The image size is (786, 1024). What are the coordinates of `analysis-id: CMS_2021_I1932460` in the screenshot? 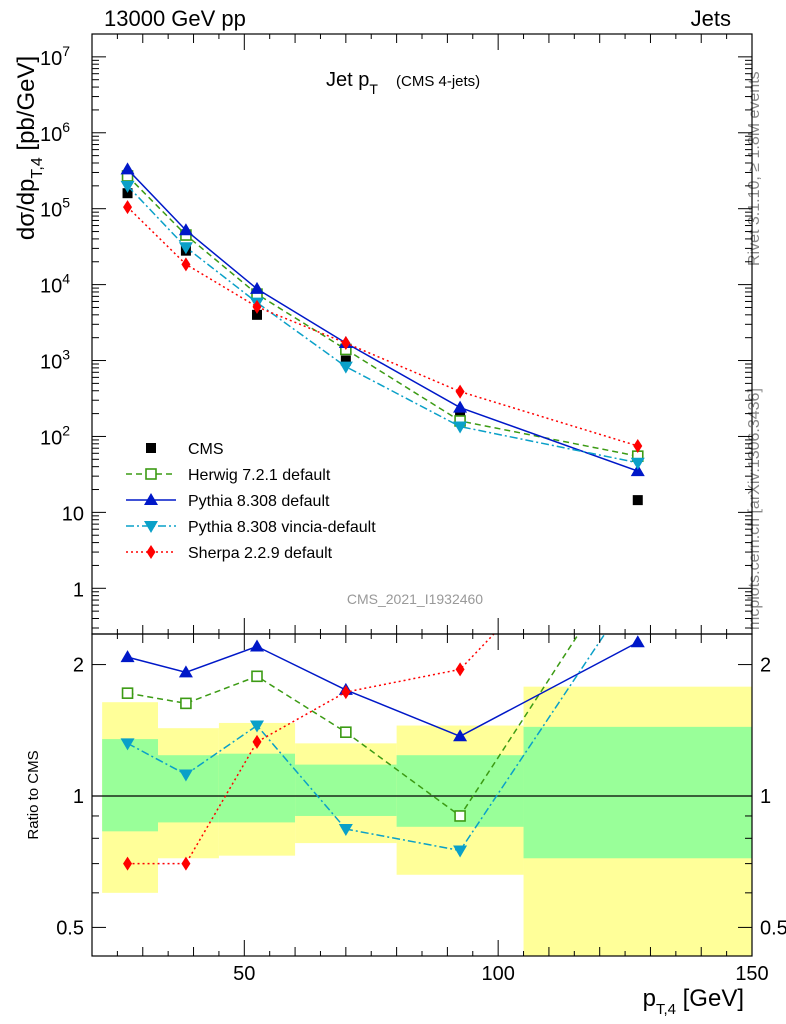 It's located at (415, 599).